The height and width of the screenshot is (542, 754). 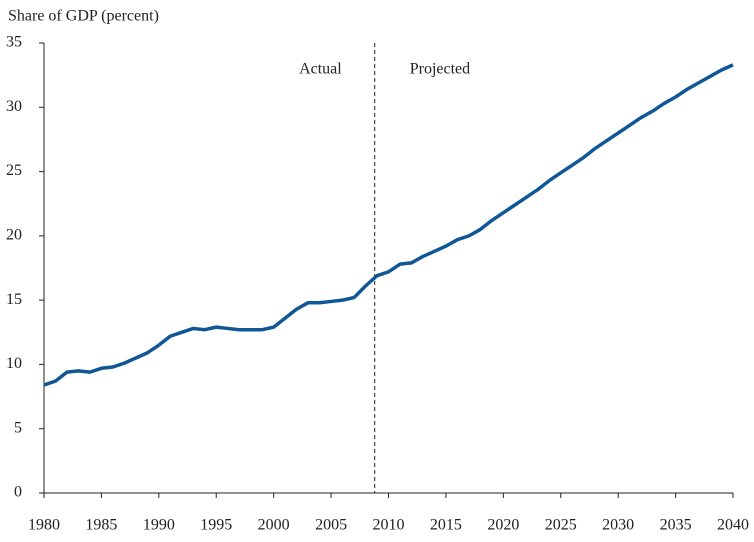 What do you see at coordinates (14, 42) in the screenshot?
I see `y-tick-label: 35` at bounding box center [14, 42].